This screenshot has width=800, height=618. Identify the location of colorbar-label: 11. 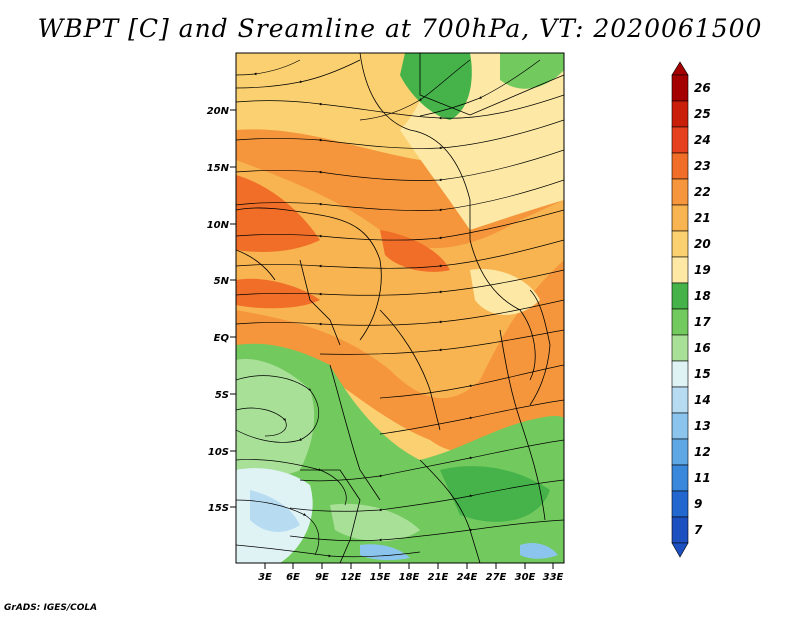
(702, 478).